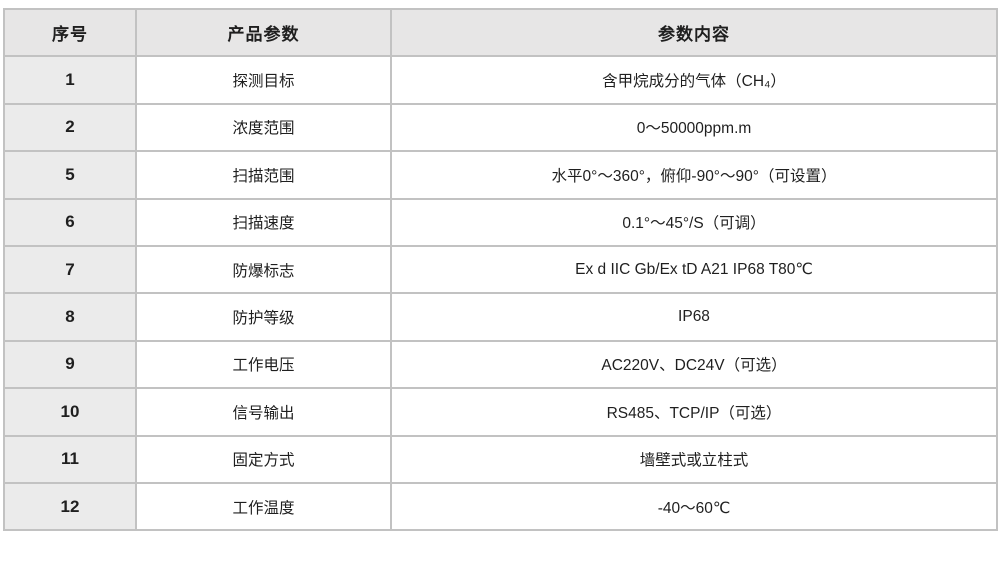 Image resolution: width=1000 pixels, height=567 pixels. What do you see at coordinates (694, 175) in the screenshot?
I see `param-value-cell: 水平0°～360°，俯仰-90°～90°（可设置）` at bounding box center [694, 175].